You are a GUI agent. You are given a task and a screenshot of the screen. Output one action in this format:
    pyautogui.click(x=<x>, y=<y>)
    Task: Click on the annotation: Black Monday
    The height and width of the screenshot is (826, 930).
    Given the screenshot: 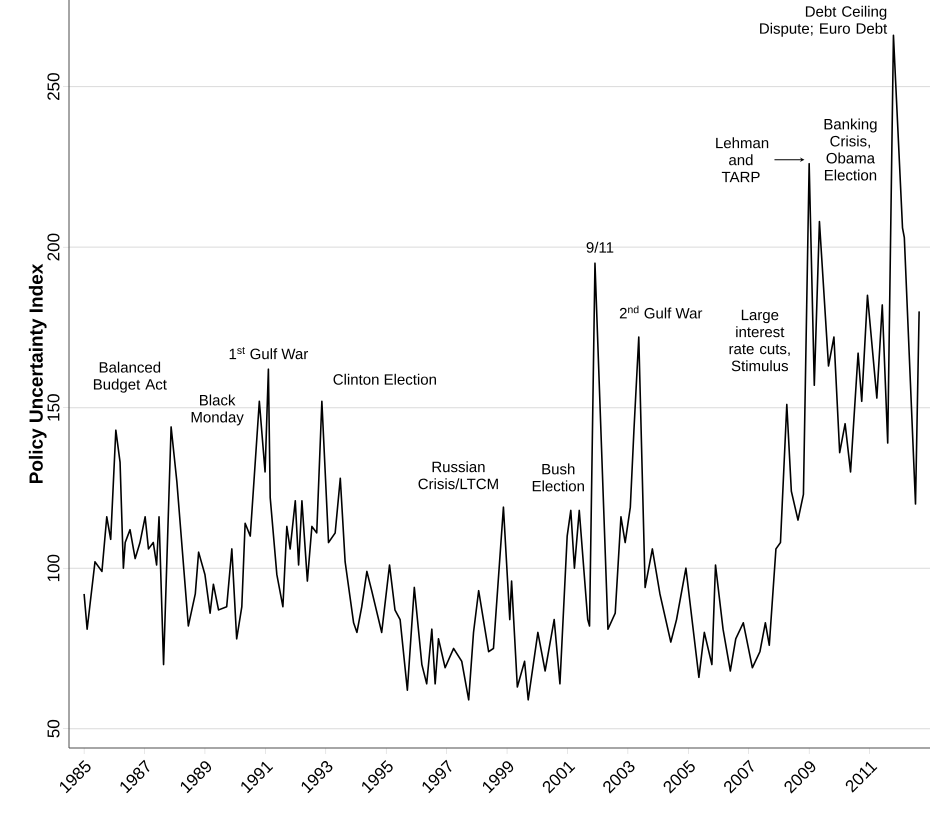 What is the action you would take?
    pyautogui.click(x=218, y=410)
    